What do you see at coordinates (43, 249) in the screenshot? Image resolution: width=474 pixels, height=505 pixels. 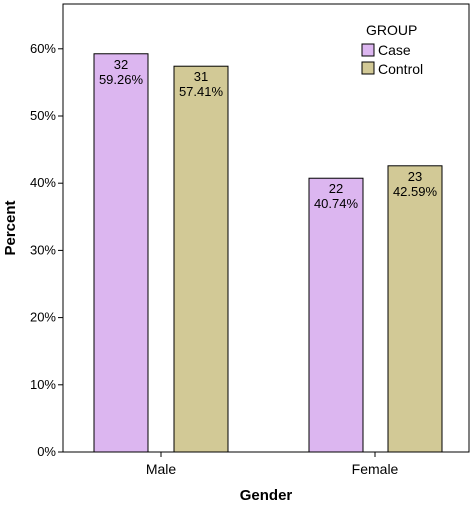 I see `y-tick-label: 30%` at bounding box center [43, 249].